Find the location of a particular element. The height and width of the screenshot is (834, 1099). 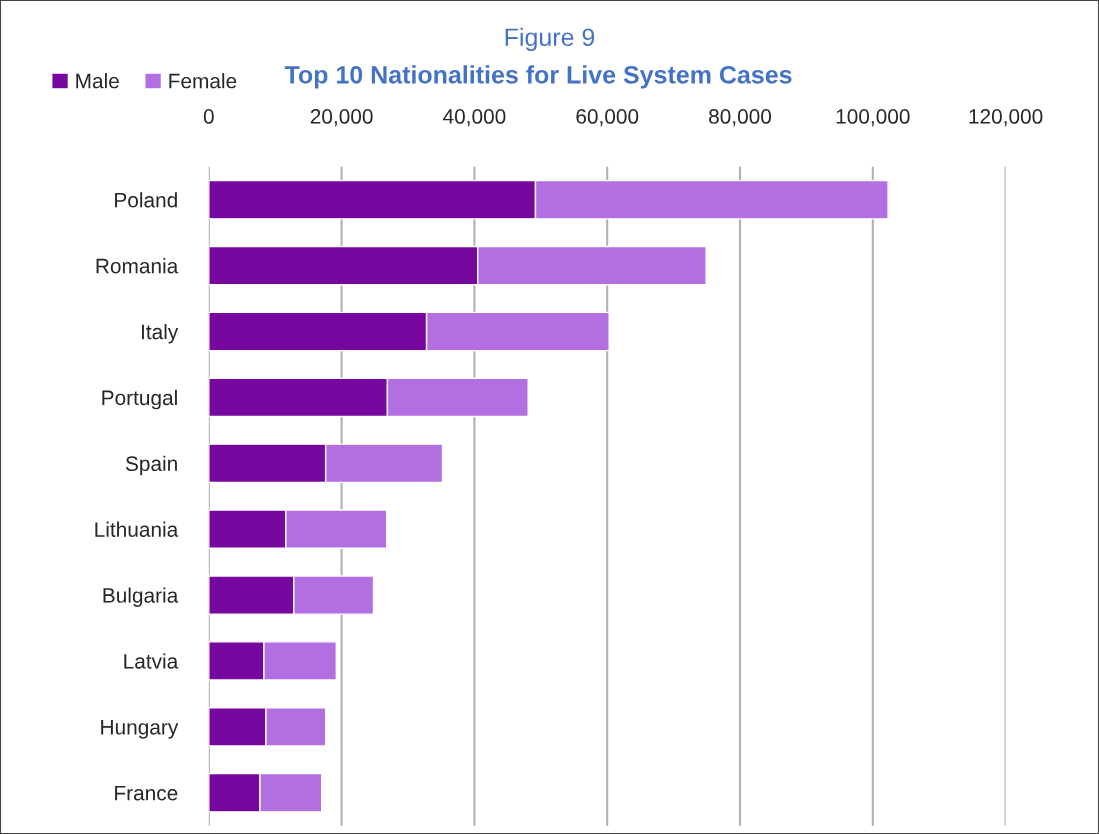

y-tick-label: Lithuania is located at coordinates (137, 529).